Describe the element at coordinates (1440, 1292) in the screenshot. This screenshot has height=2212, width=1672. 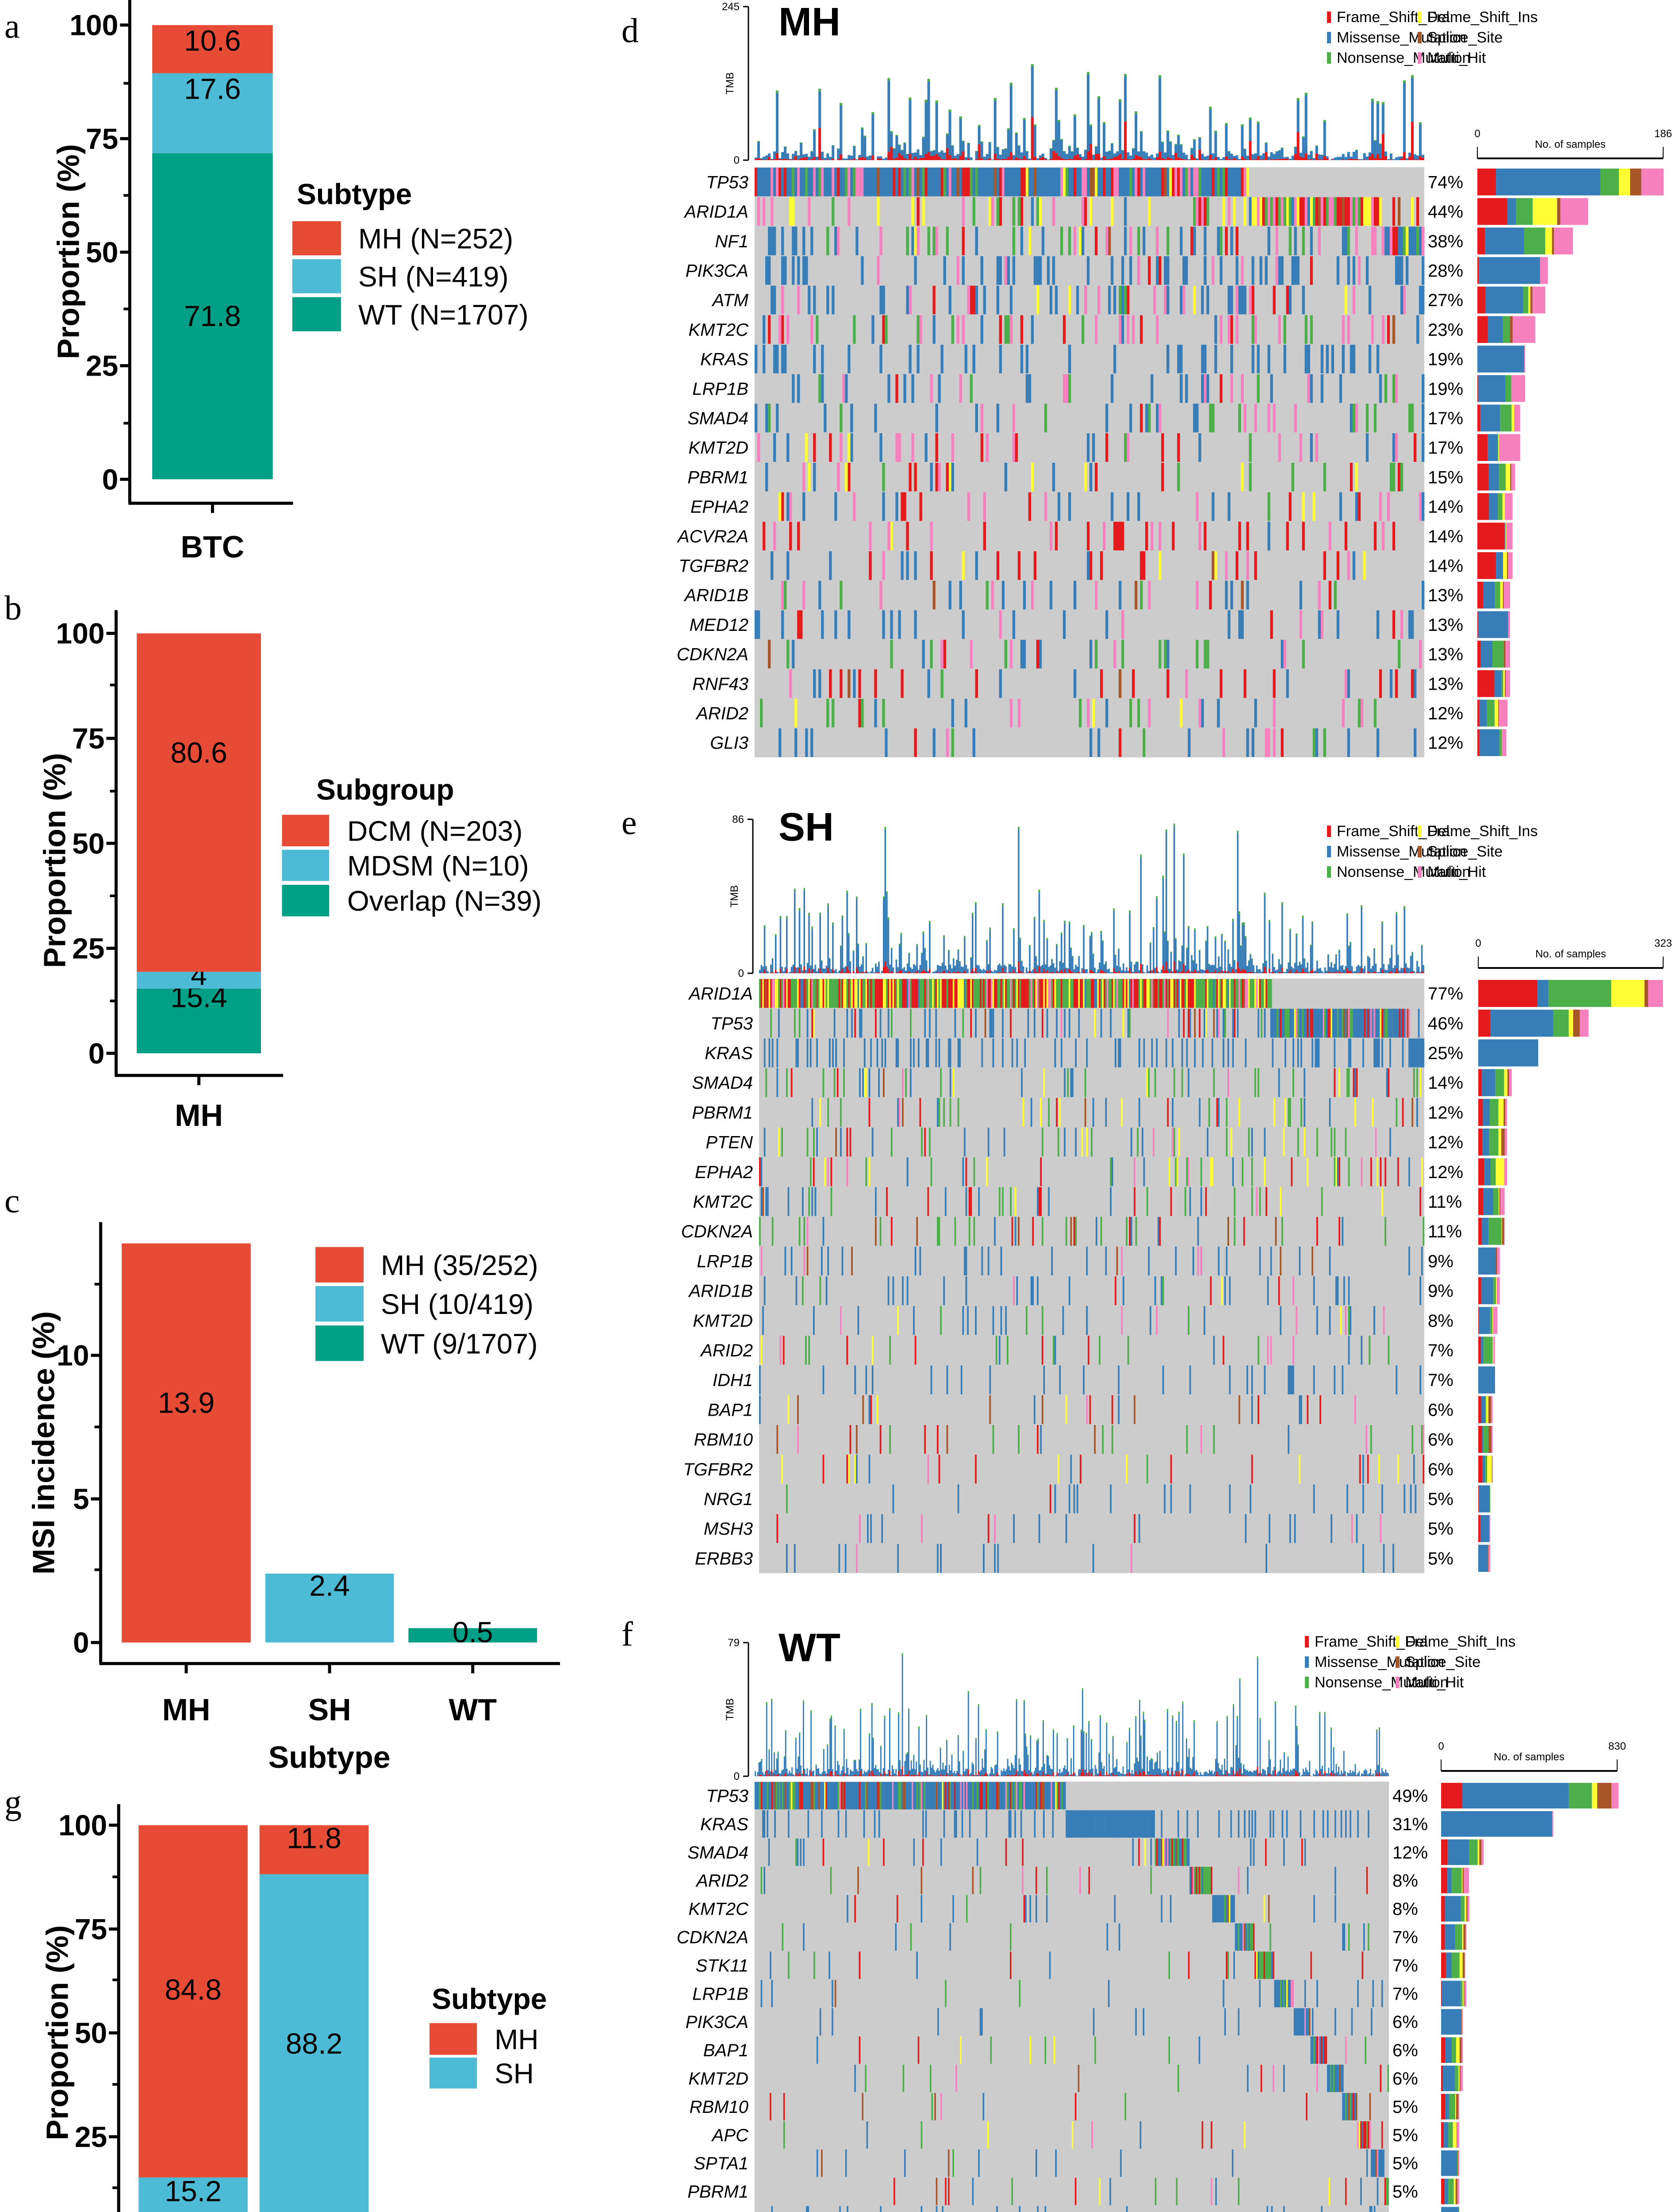
I see `gene-percent: 9%` at that location.